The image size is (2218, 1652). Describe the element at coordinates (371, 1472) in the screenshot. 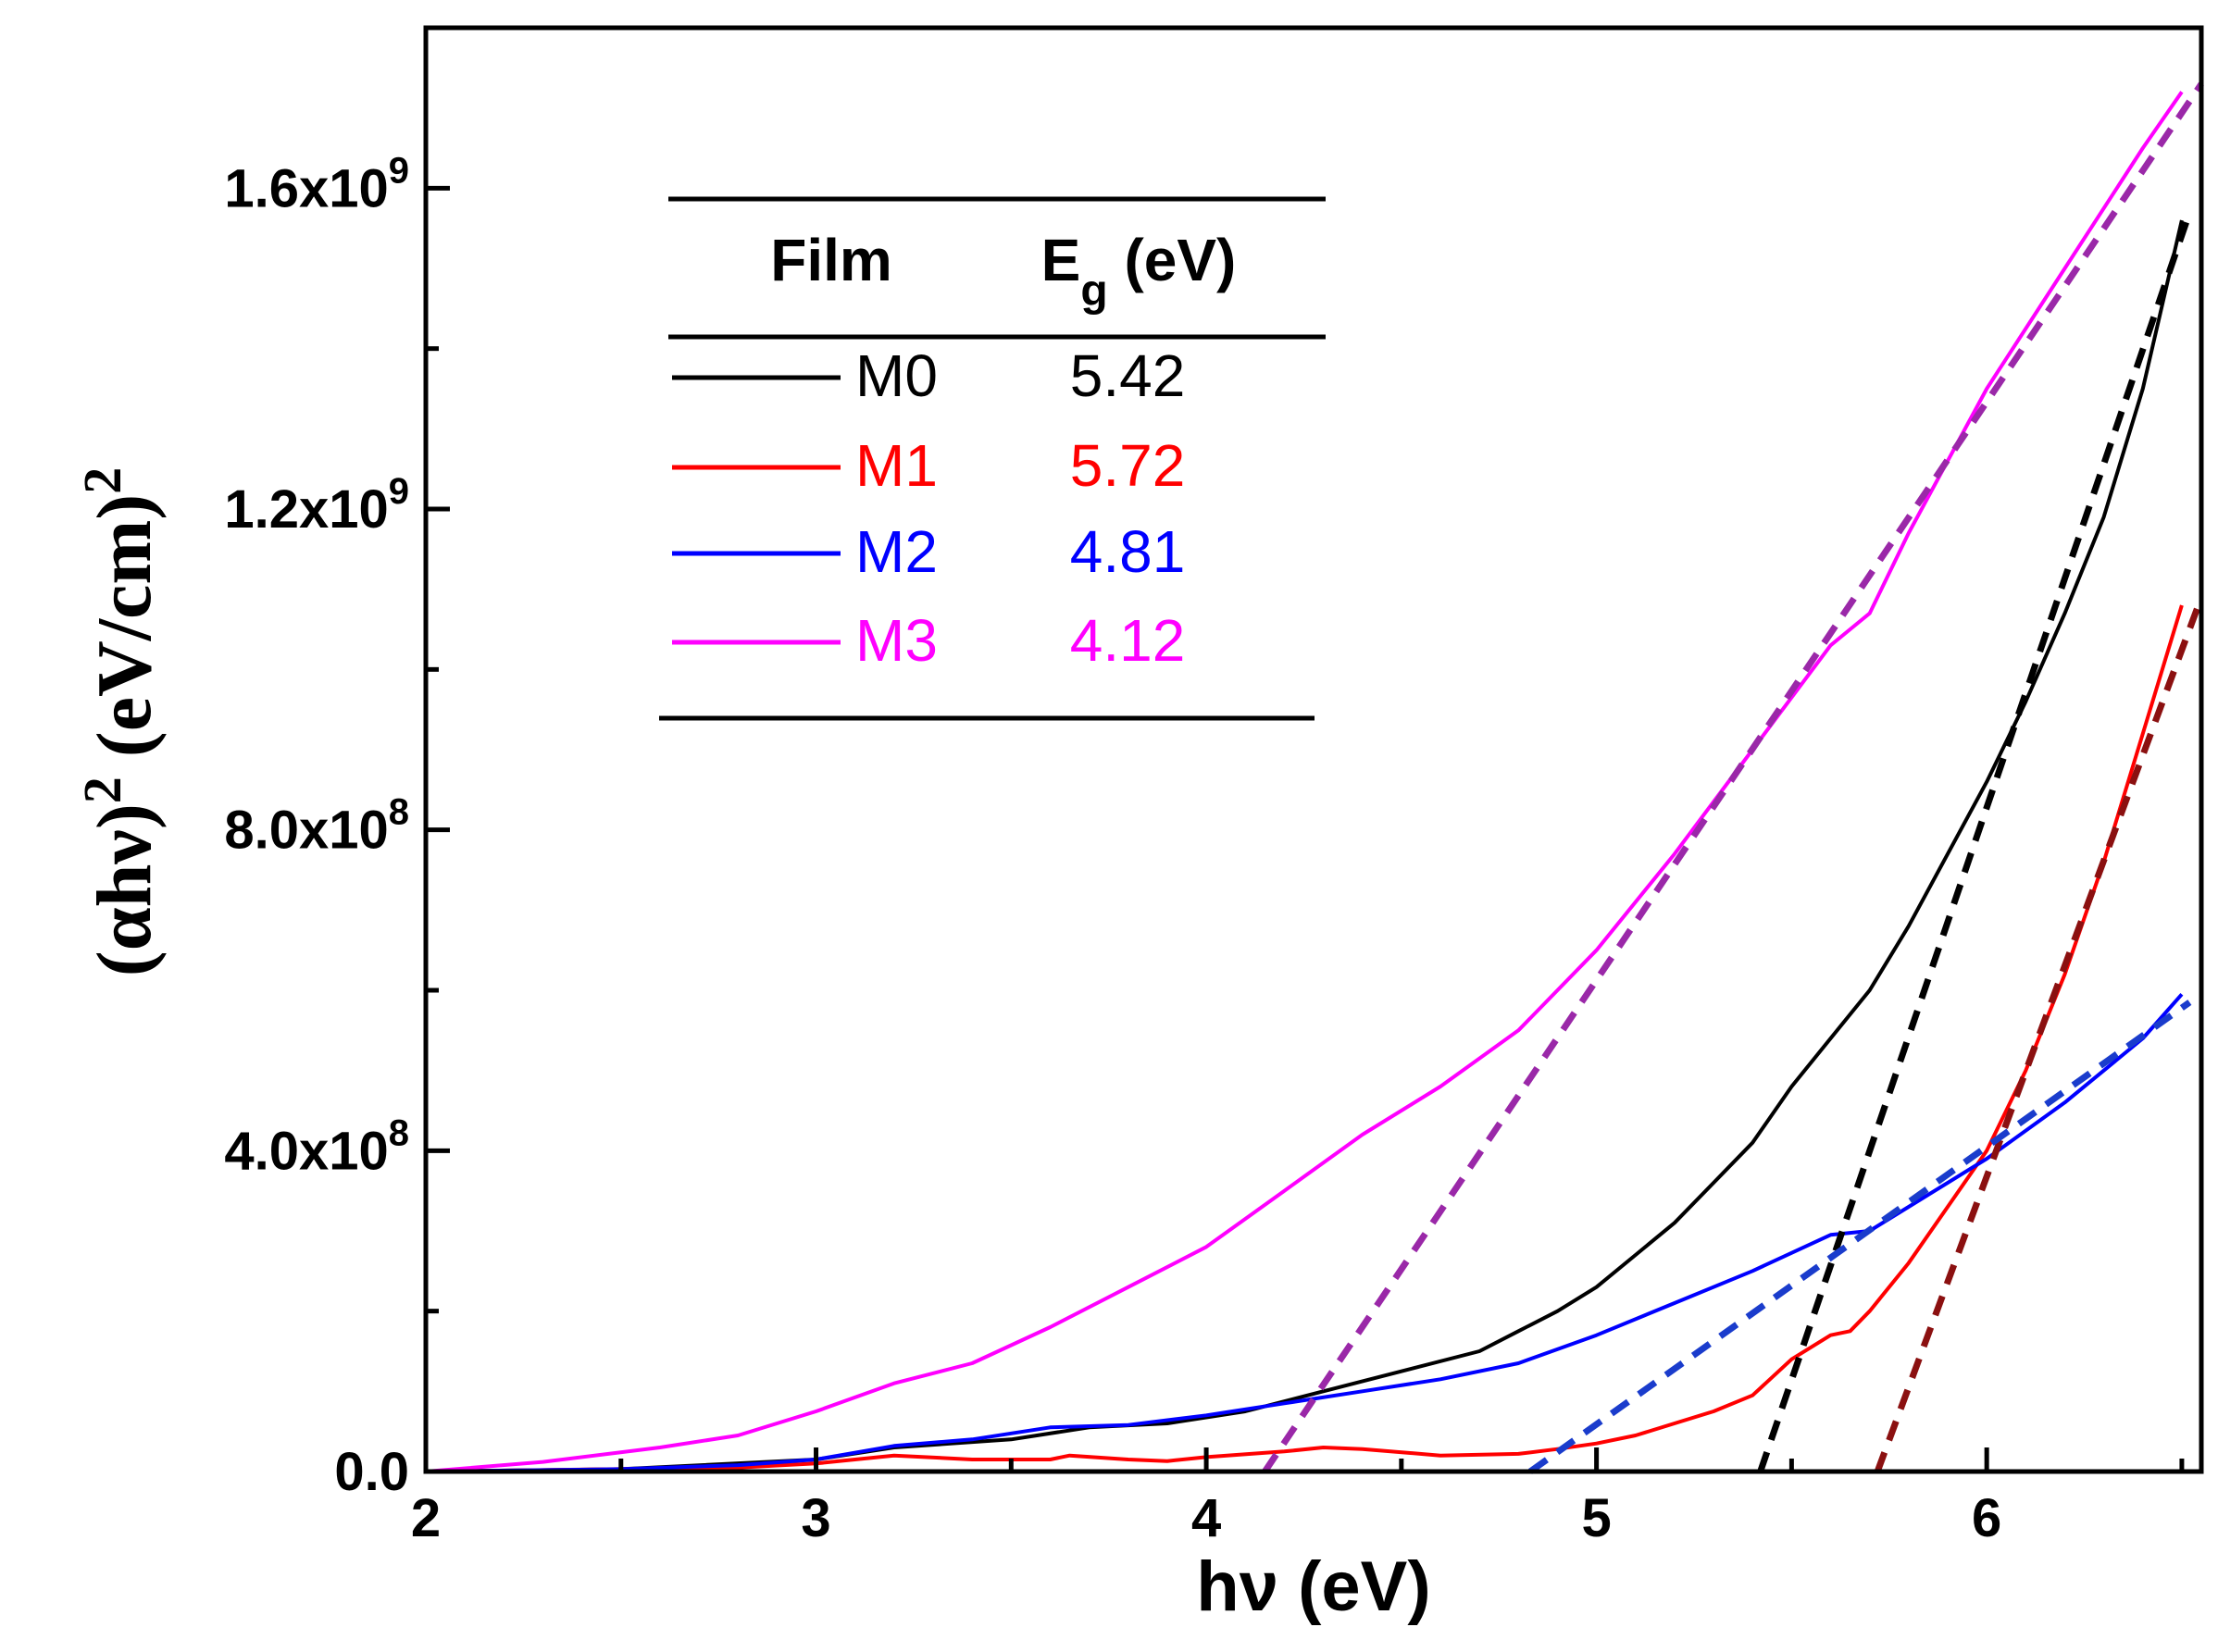

I see `y-tick-label: 0.0` at that location.